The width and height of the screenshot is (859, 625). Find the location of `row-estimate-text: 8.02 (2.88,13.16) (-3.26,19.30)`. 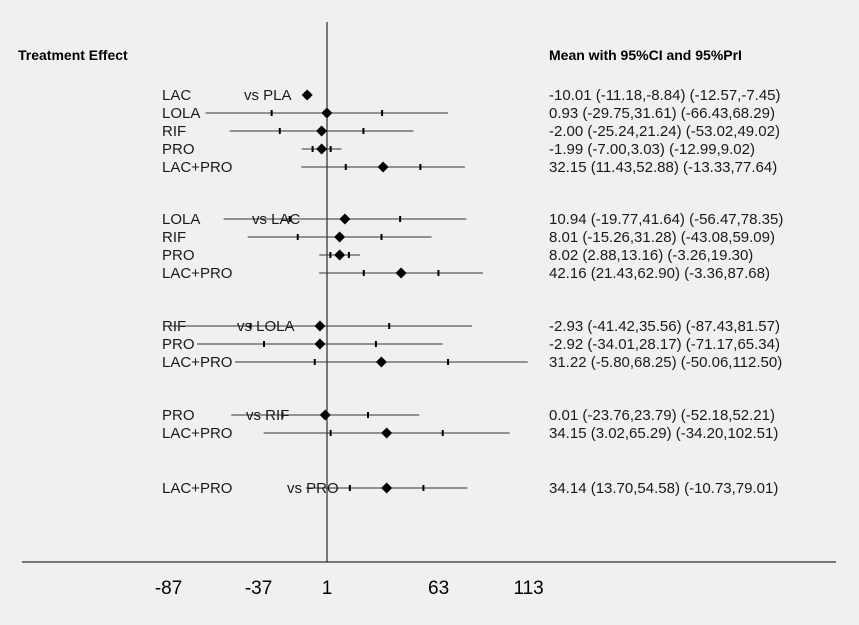

row-estimate-text: 8.02 (2.88,13.16) (-3.26,19.30) is located at coordinates (651, 255).